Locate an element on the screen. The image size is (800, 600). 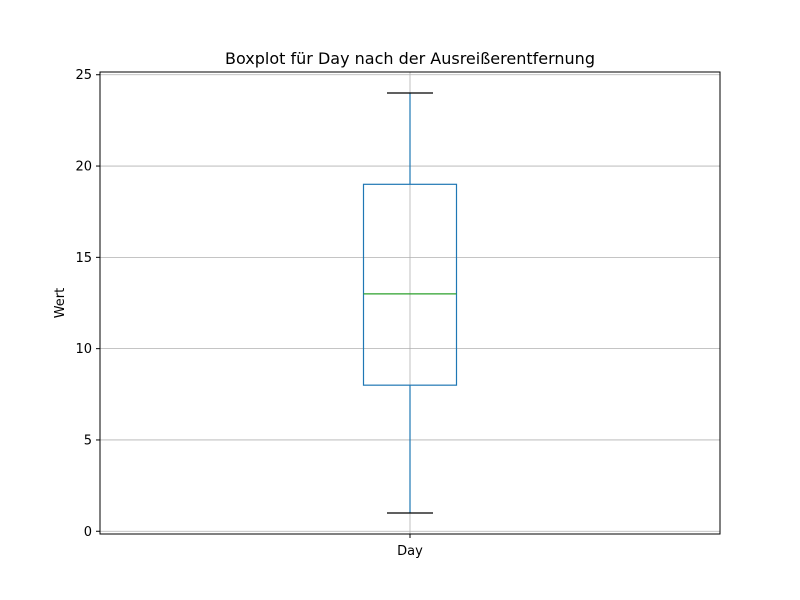
y-axis-label: Wert is located at coordinates (60, 303).